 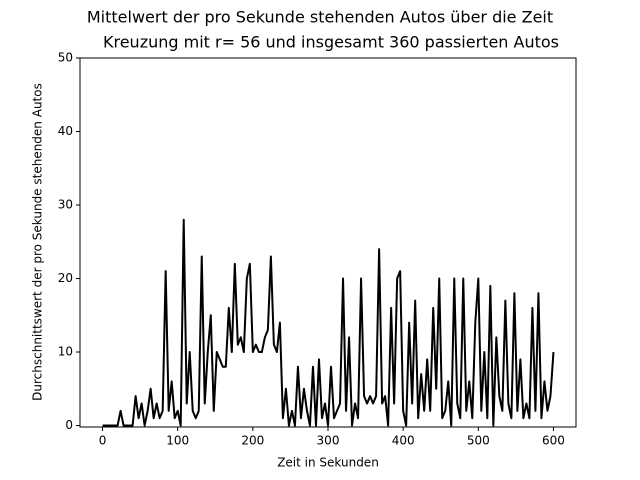 What do you see at coordinates (328, 463) in the screenshot?
I see `x-axis-label: Zeit in Sekunden` at bounding box center [328, 463].